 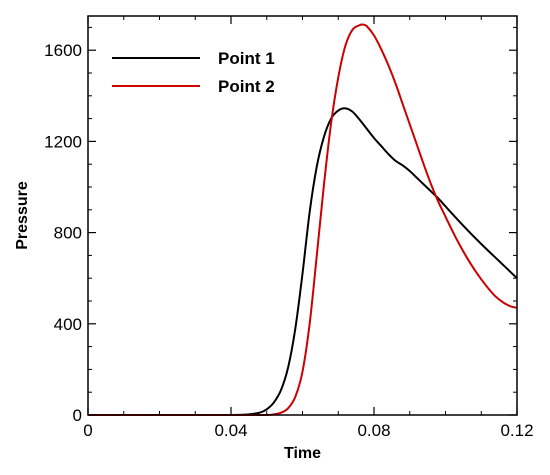 I want to click on legend: Point 1 Point 2, so click(x=193, y=72).